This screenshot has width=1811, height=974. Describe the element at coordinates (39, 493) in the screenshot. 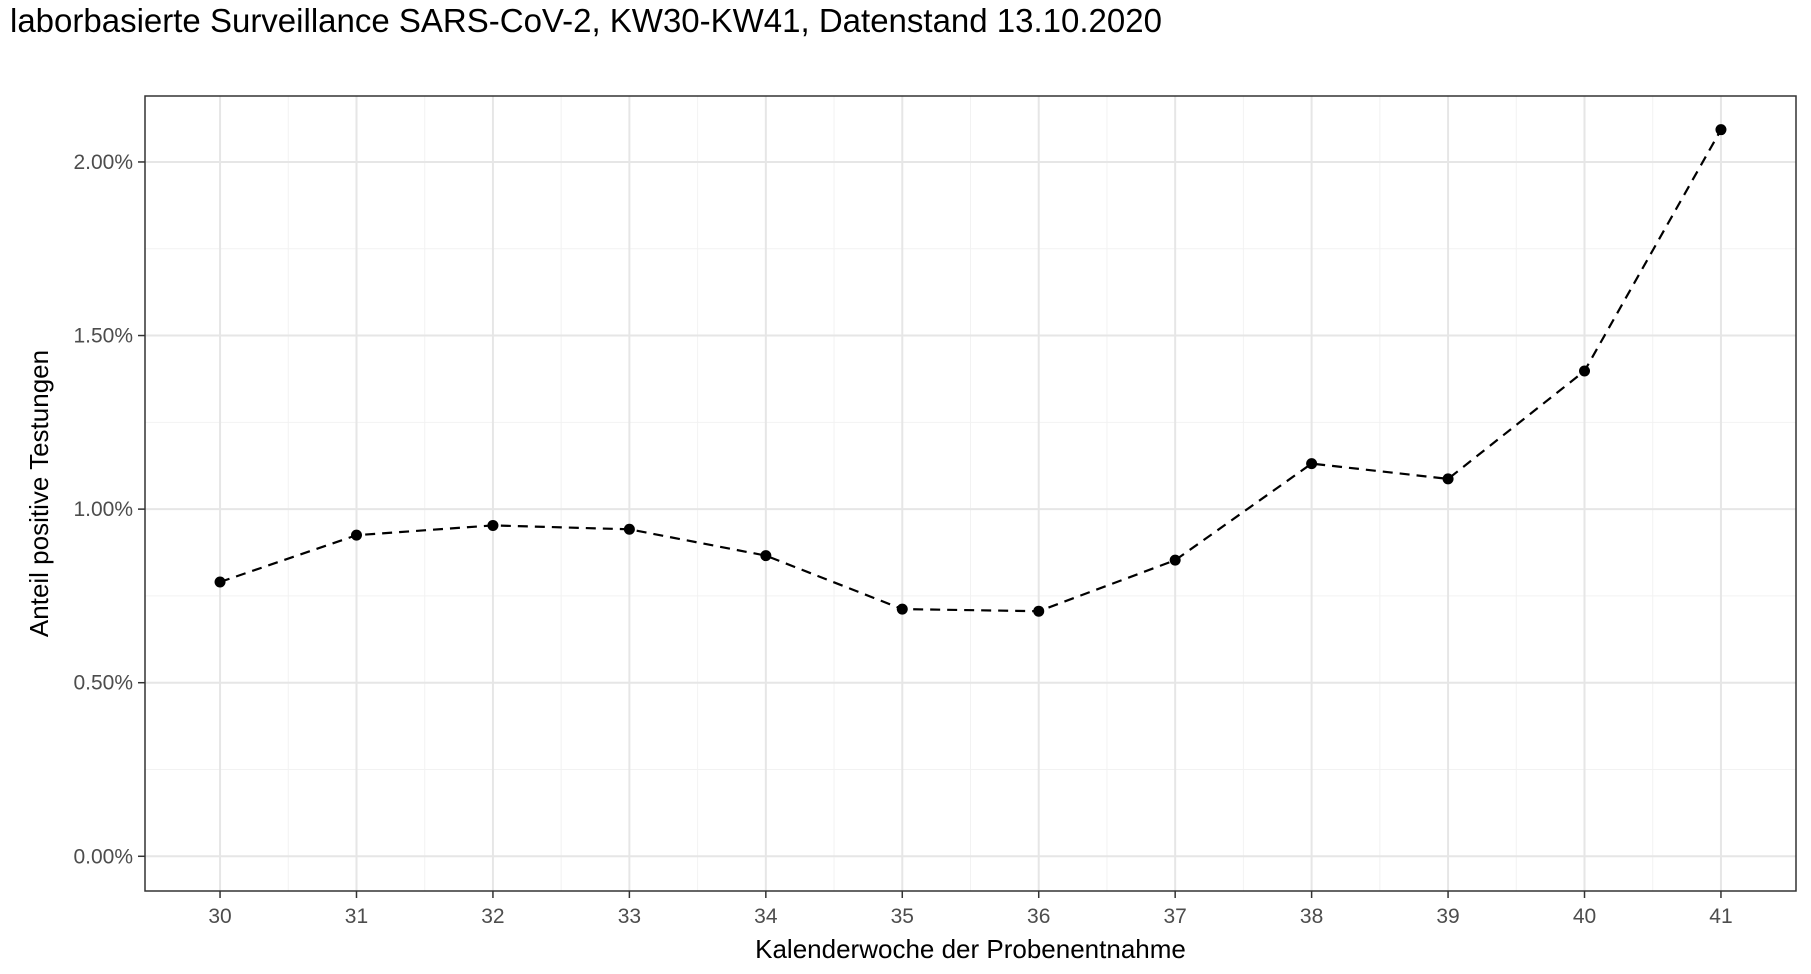

I see `y-axis-title: Anteil positive Testungen` at that location.